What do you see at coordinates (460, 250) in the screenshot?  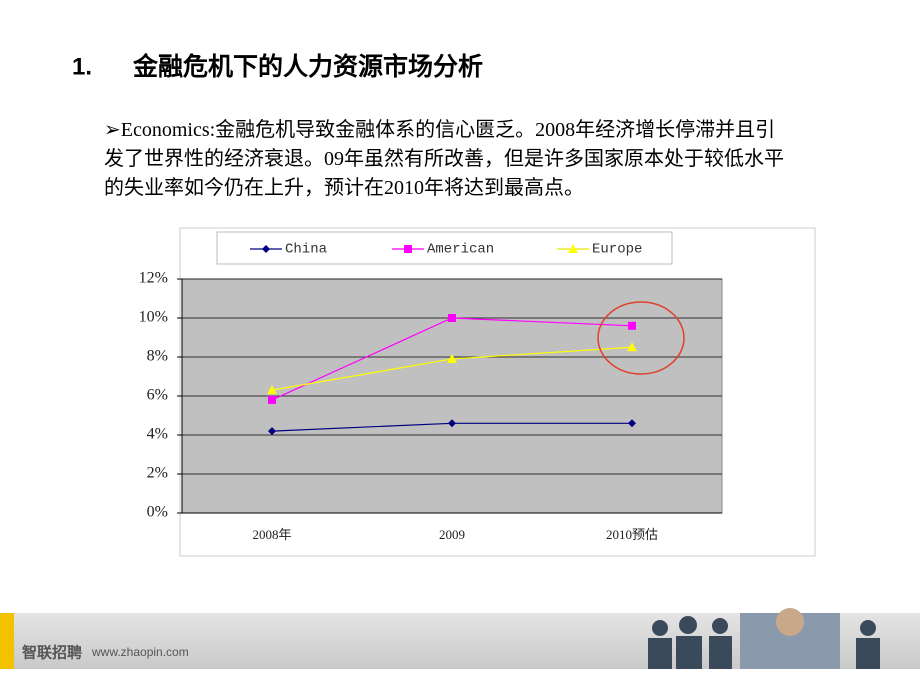 I see `legend-label: American` at bounding box center [460, 250].